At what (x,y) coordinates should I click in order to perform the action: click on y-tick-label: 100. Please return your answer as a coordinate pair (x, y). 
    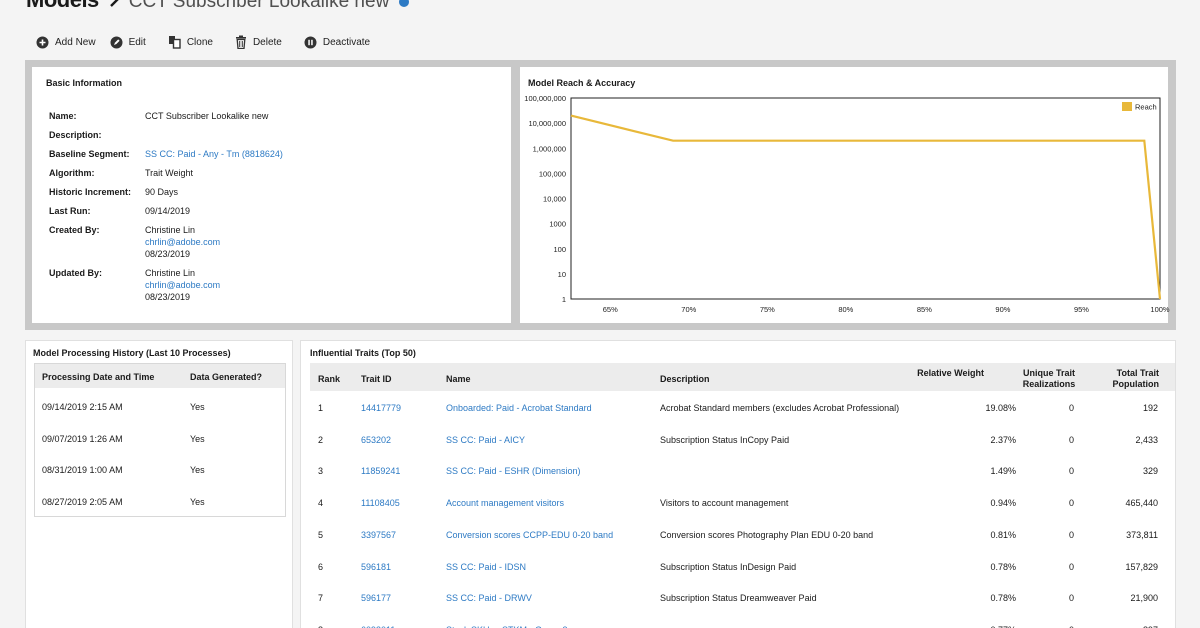
    Looking at the image, I should click on (559, 249).